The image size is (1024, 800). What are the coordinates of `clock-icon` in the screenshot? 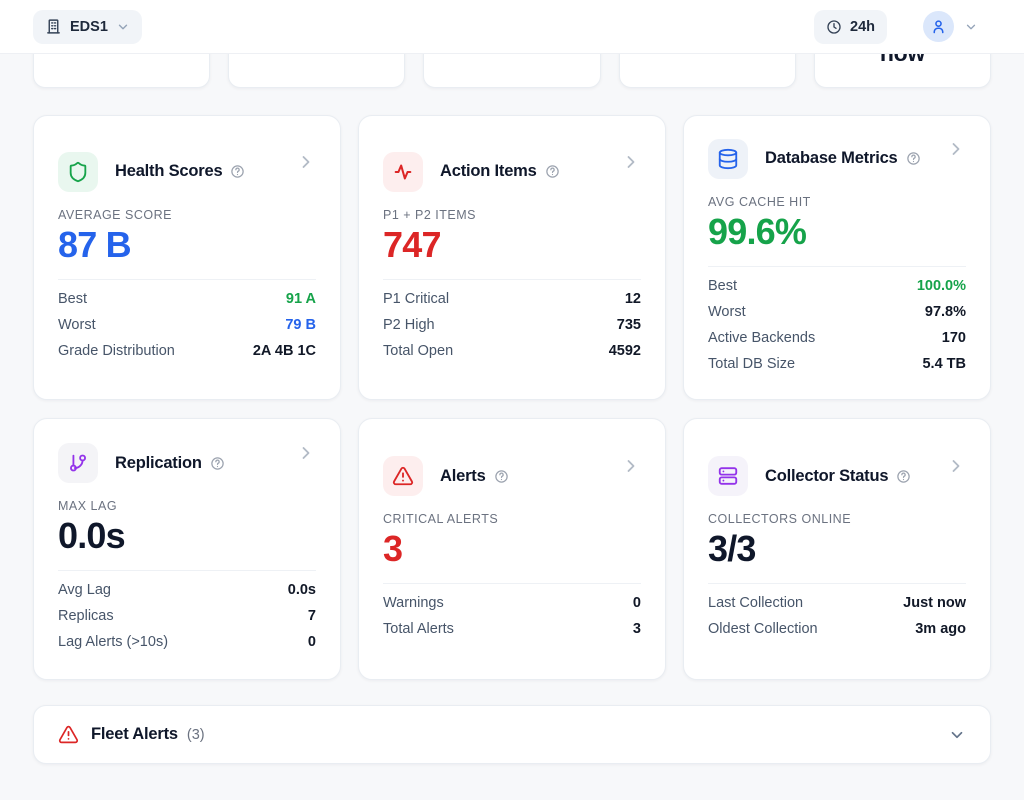 It's located at (834, 27).